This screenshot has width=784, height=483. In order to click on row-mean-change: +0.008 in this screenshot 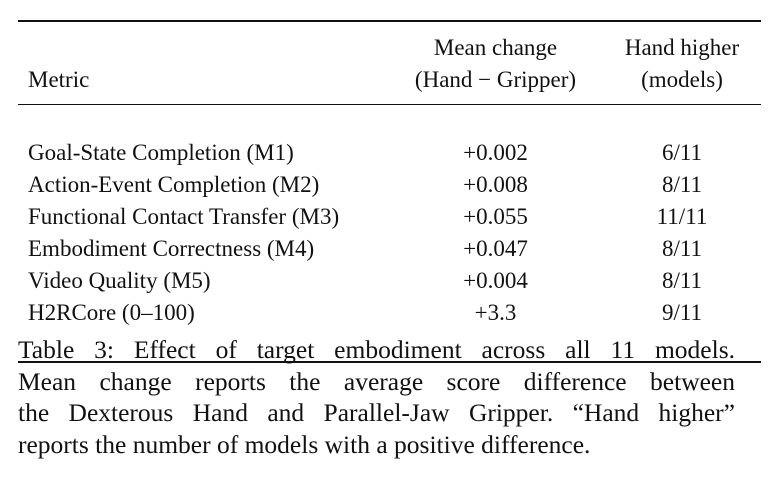, I will do `click(495, 184)`.